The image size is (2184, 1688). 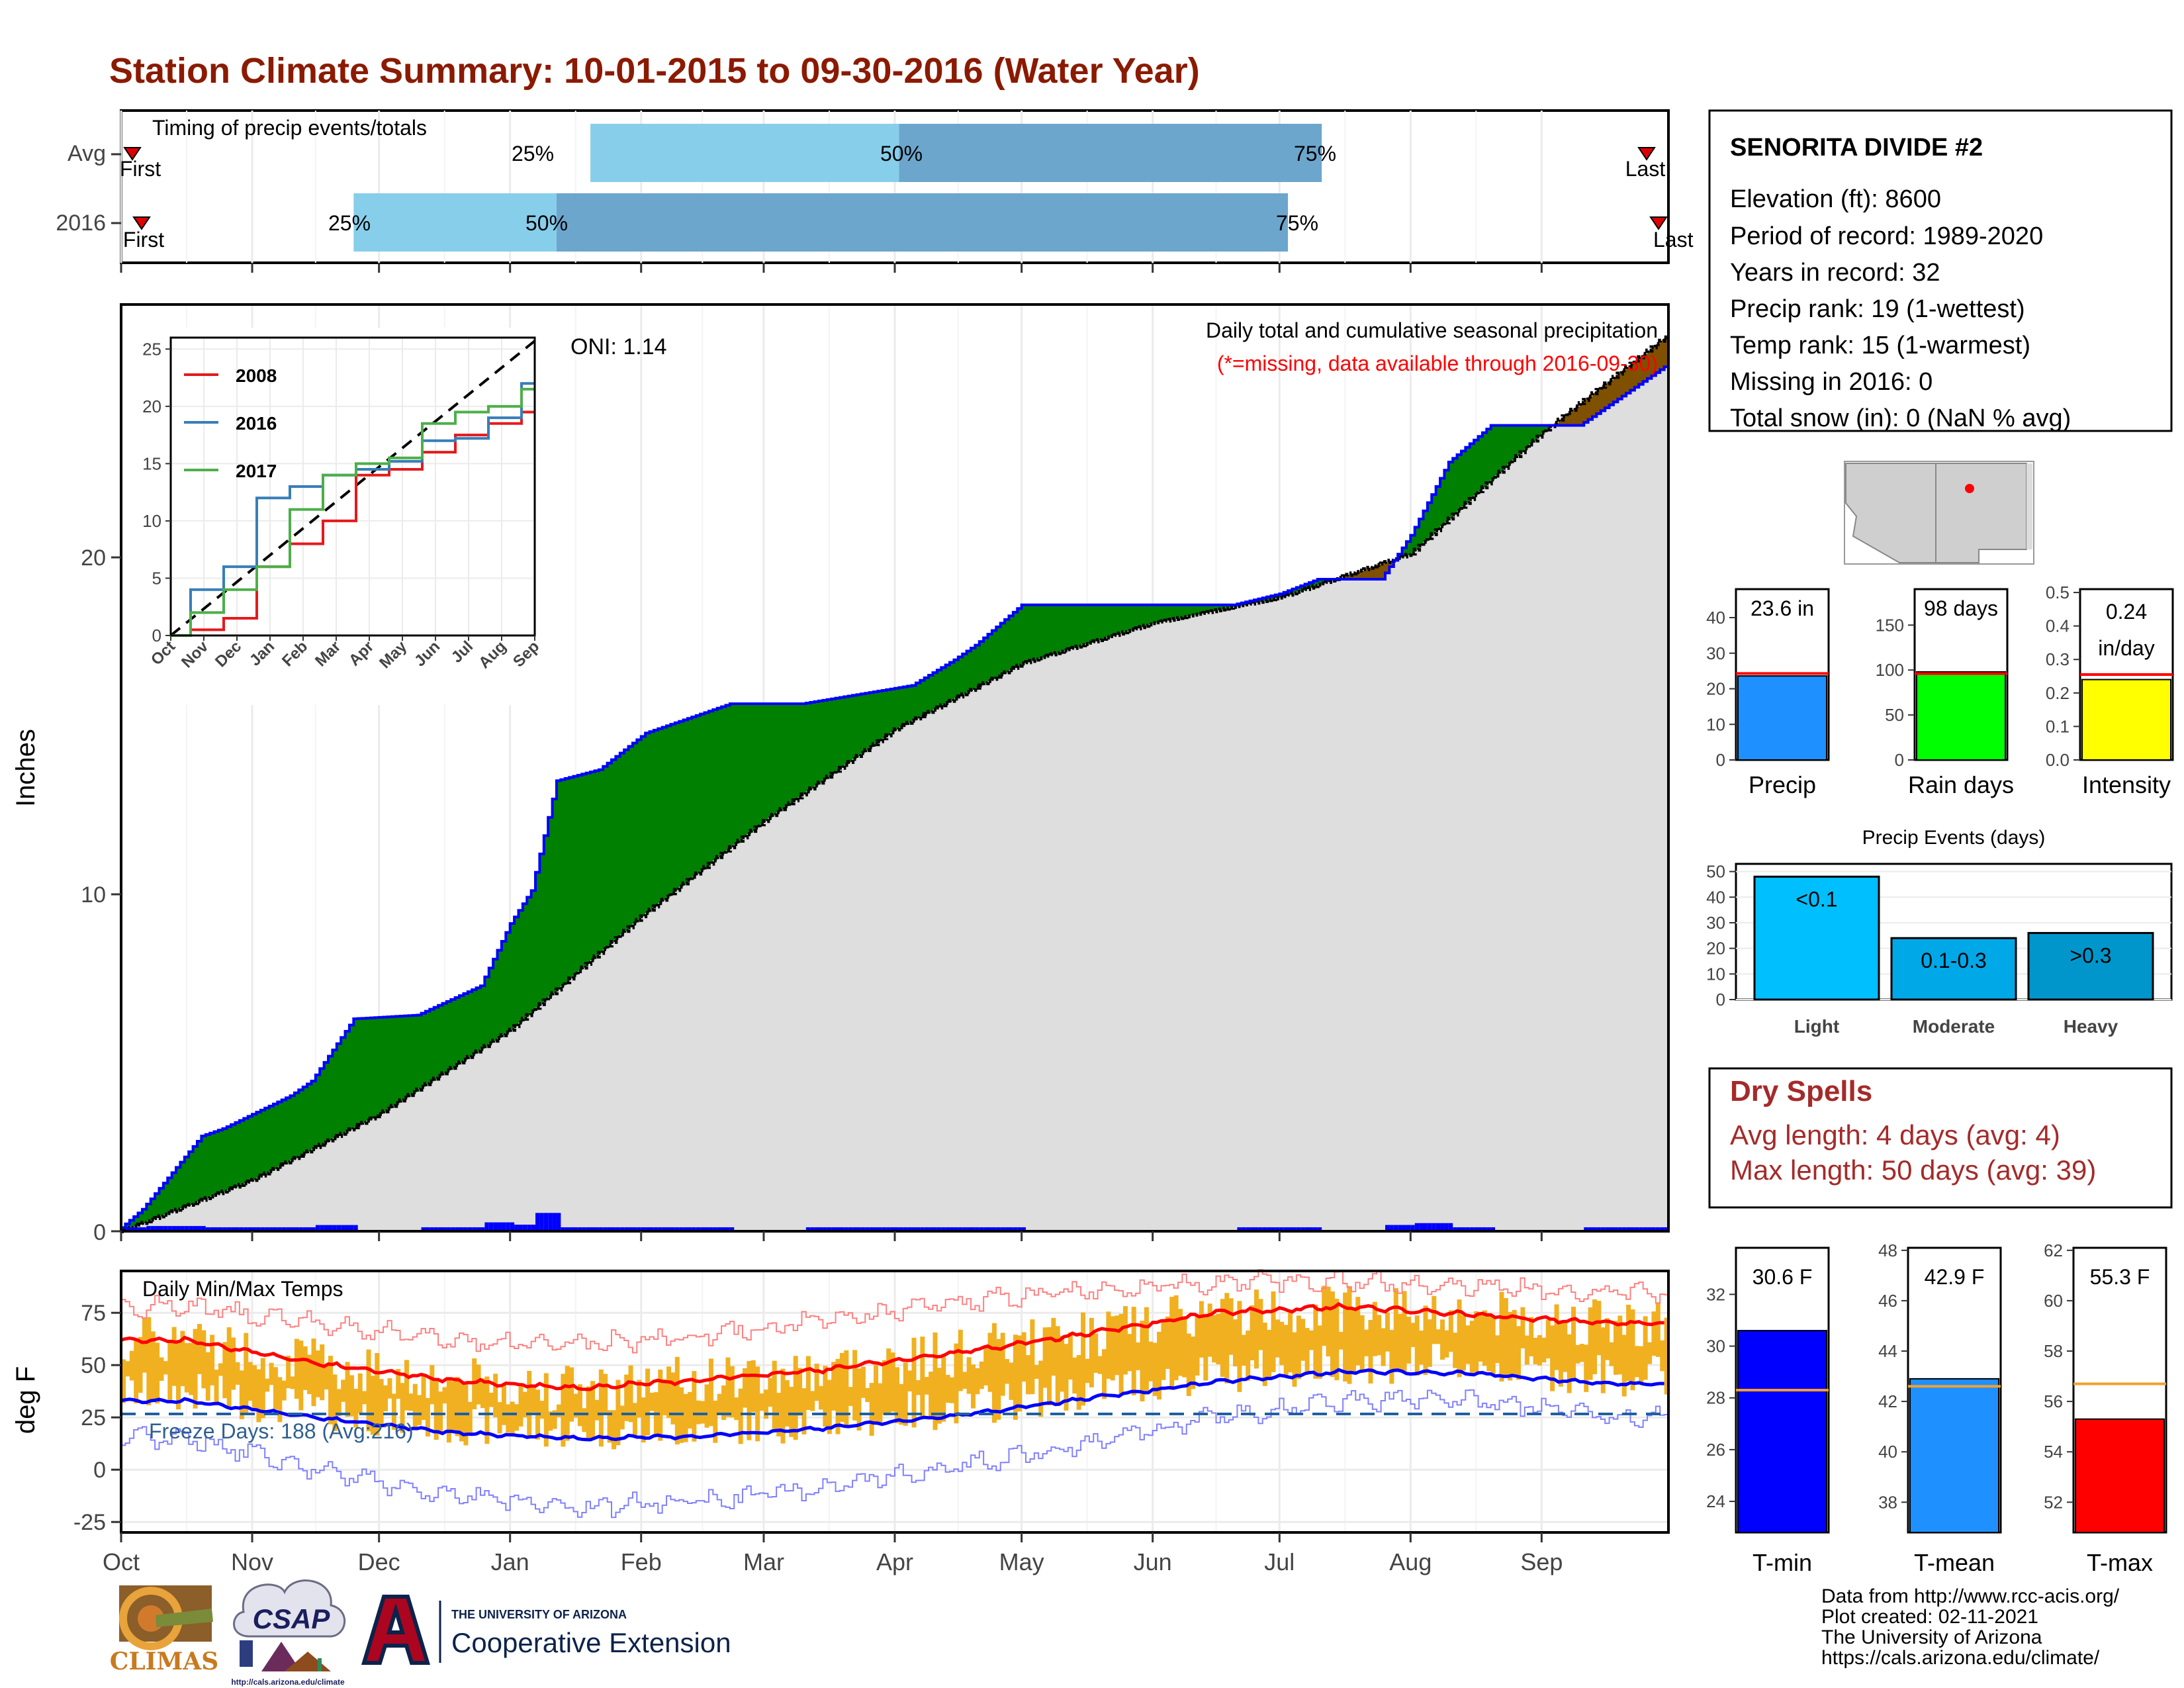 I want to click on event-category: Heavy, so click(x=2091, y=1026).